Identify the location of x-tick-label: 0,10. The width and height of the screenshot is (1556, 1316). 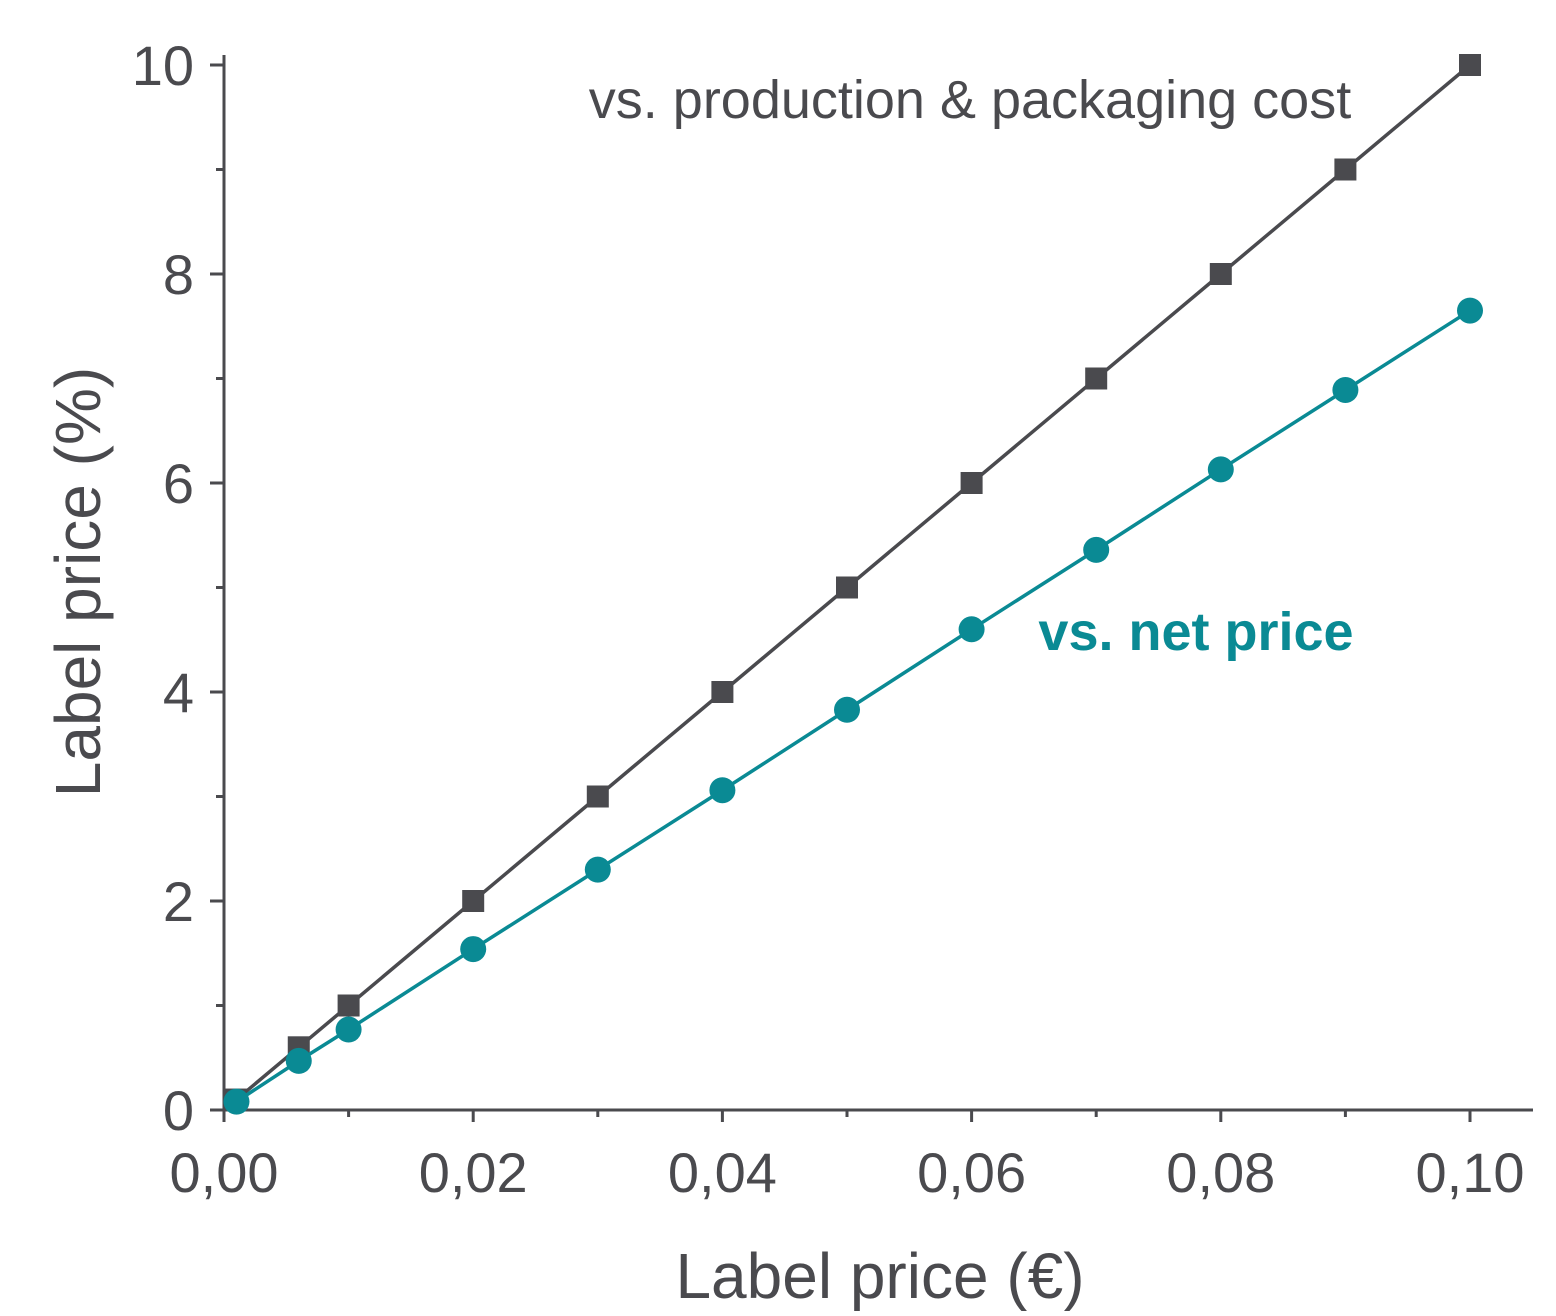
(1470, 1172).